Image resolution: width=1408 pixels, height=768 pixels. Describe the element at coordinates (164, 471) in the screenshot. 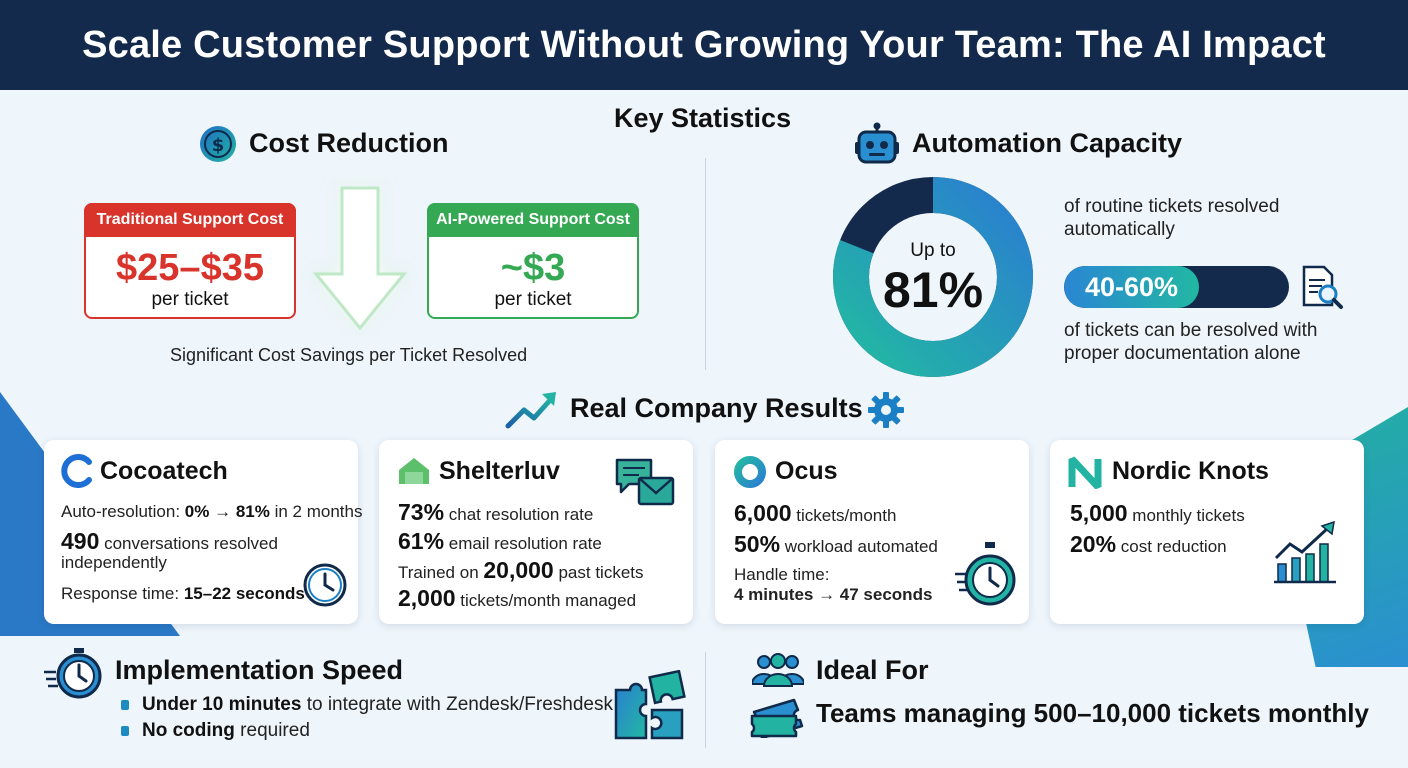

I see `company-name: Cocoatech` at that location.